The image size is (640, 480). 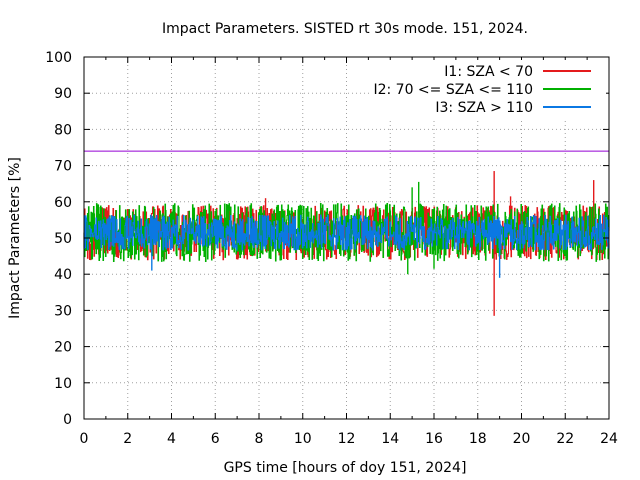 I want to click on x-tick-label: 4, so click(x=171, y=439).